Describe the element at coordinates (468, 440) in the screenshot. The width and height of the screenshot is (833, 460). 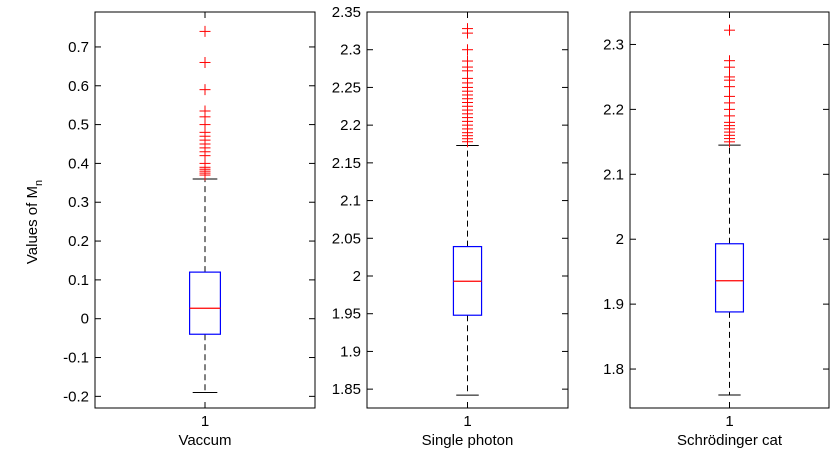
I see `x-axis-label: Single photon` at that location.